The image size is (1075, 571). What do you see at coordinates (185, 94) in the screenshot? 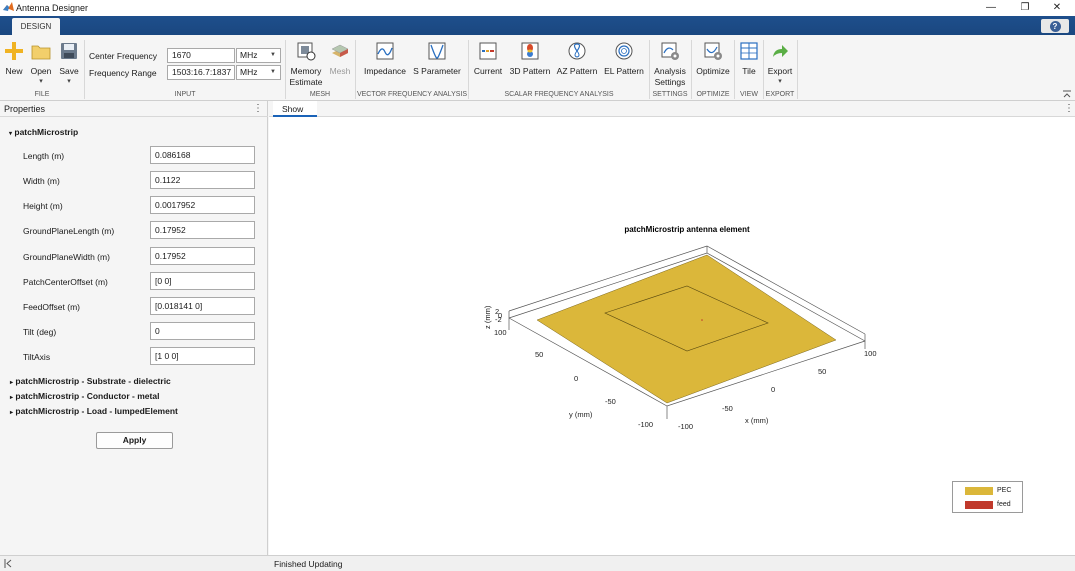
I see `group-label-input: INPUT` at bounding box center [185, 94].